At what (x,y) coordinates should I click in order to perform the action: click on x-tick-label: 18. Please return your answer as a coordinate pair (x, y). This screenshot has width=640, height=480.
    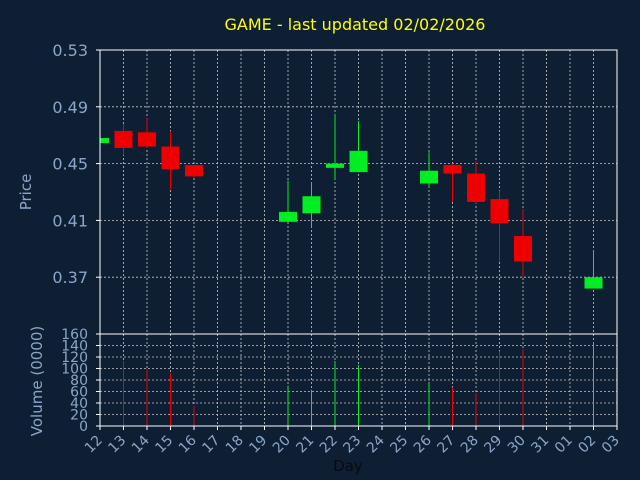
    Looking at the image, I should click on (235, 445).